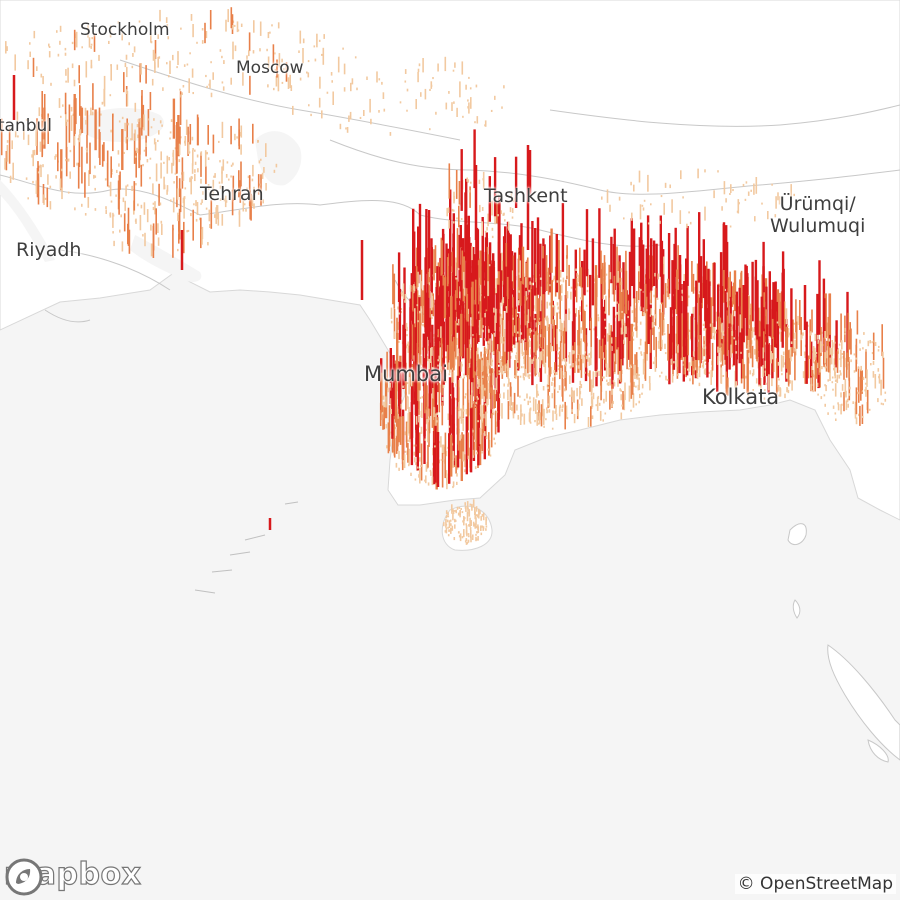 The image size is (900, 900). What do you see at coordinates (741, 397) in the screenshot?
I see `city-label-kolkata: Kolkata` at bounding box center [741, 397].